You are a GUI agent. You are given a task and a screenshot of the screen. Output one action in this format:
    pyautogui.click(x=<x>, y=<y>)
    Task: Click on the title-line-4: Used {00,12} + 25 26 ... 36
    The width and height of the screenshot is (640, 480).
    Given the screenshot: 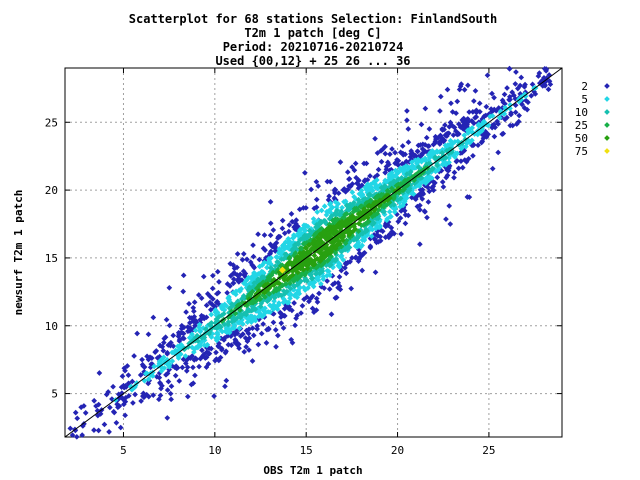 What is the action you would take?
    pyautogui.click(x=312, y=61)
    